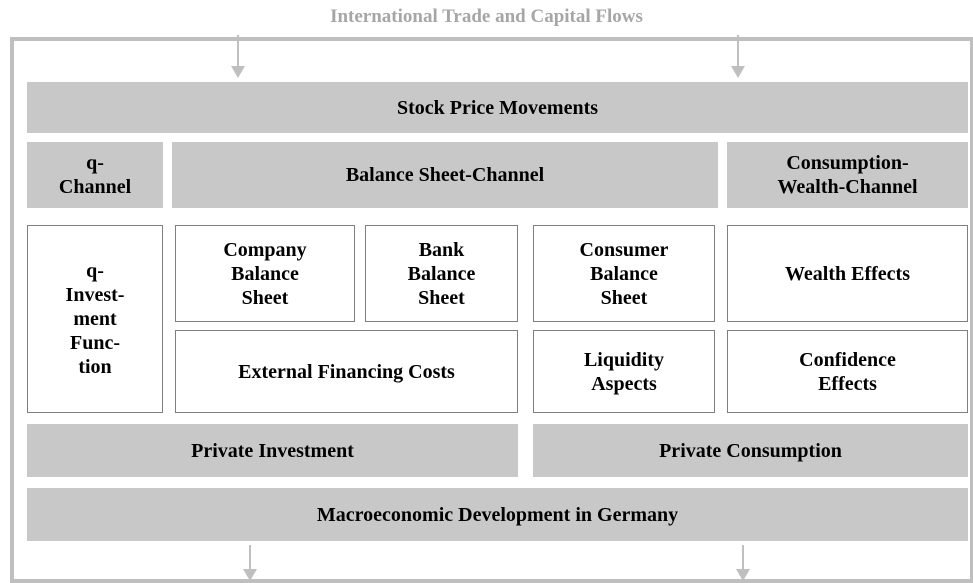 The image size is (973, 583). I want to click on box: Wealth Effects, so click(847, 273).